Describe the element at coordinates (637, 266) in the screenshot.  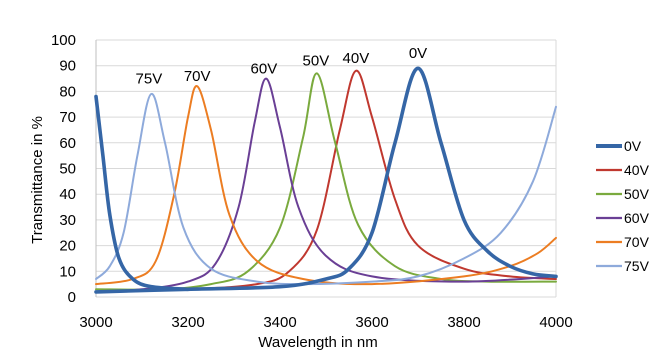
I see `legend-label: 75V` at that location.